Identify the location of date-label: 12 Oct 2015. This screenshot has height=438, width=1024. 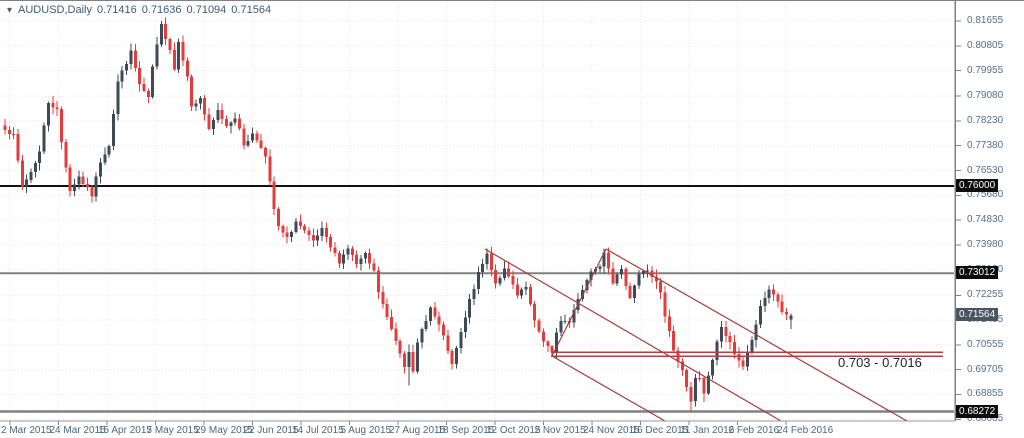
(513, 430).